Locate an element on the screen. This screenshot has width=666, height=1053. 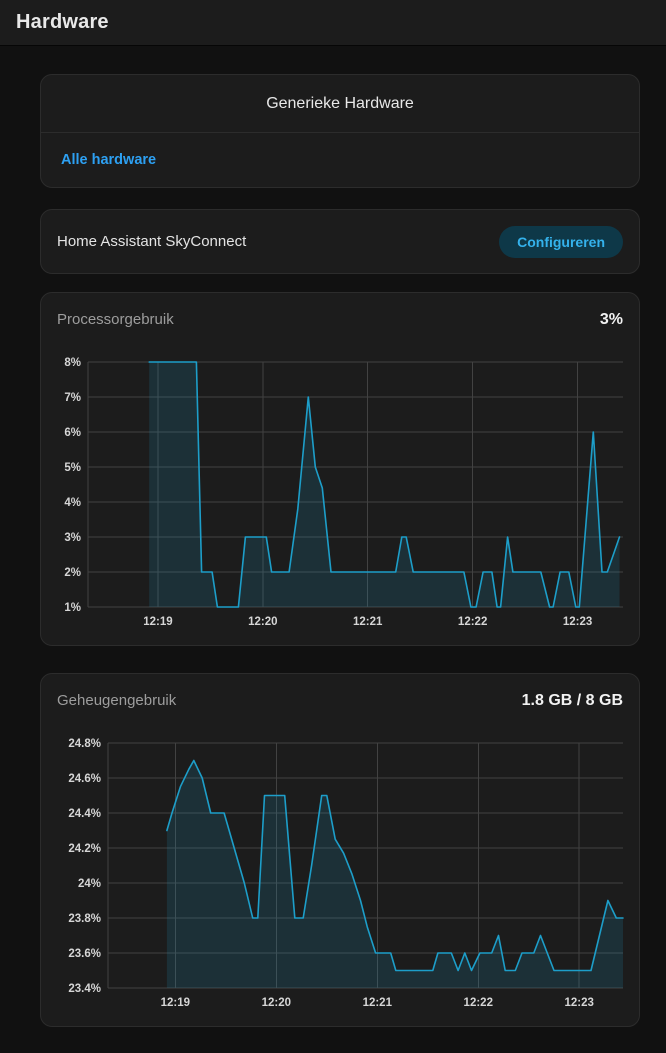
svg-text: 4% is located at coordinates (72, 503).